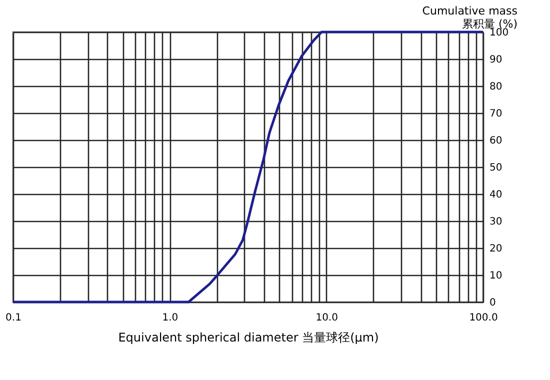  Describe the element at coordinates (496, 195) in the screenshot. I see `y-tick-label: 40` at that location.